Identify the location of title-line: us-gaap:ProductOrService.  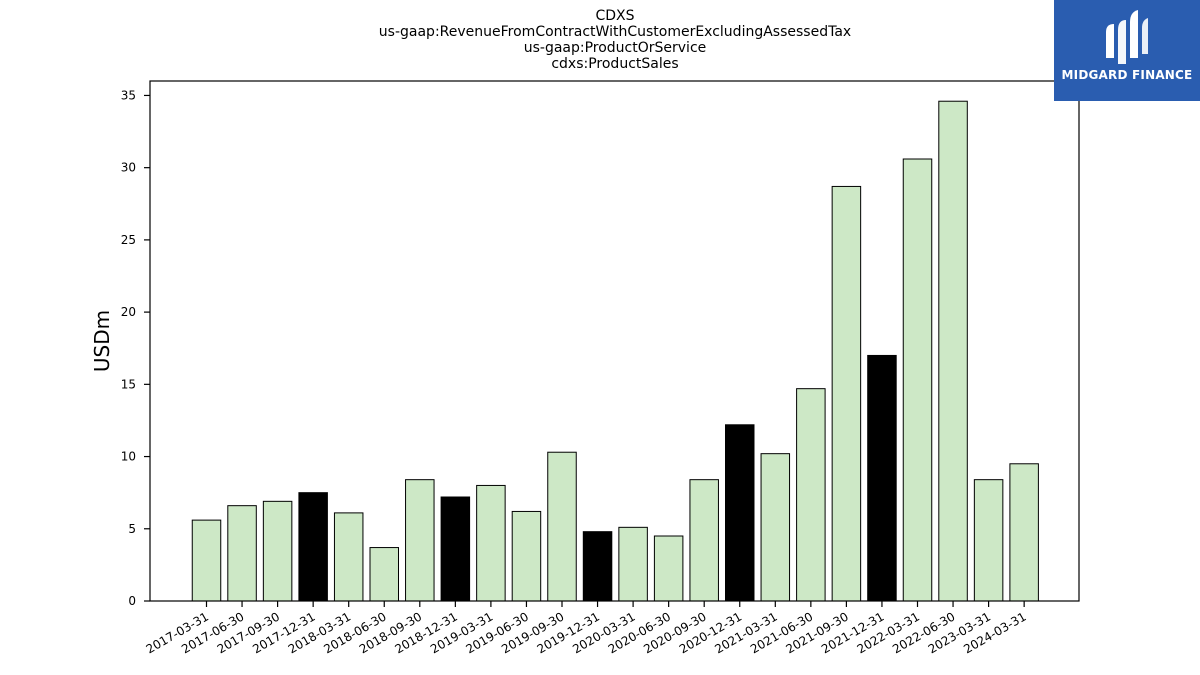
(615, 48).